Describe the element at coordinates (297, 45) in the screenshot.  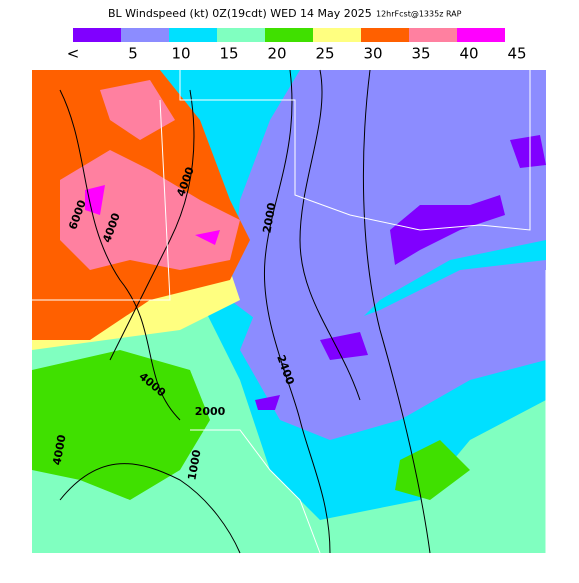
I see `legend: <5 10 15 20 25 30 35 40 45` at that location.